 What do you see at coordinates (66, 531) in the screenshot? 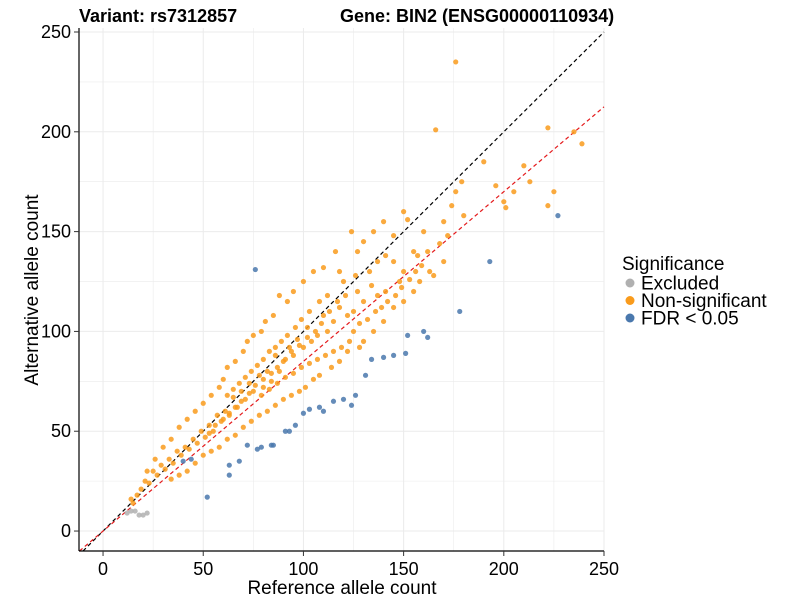
I see `y-tick-label: 0` at bounding box center [66, 531].